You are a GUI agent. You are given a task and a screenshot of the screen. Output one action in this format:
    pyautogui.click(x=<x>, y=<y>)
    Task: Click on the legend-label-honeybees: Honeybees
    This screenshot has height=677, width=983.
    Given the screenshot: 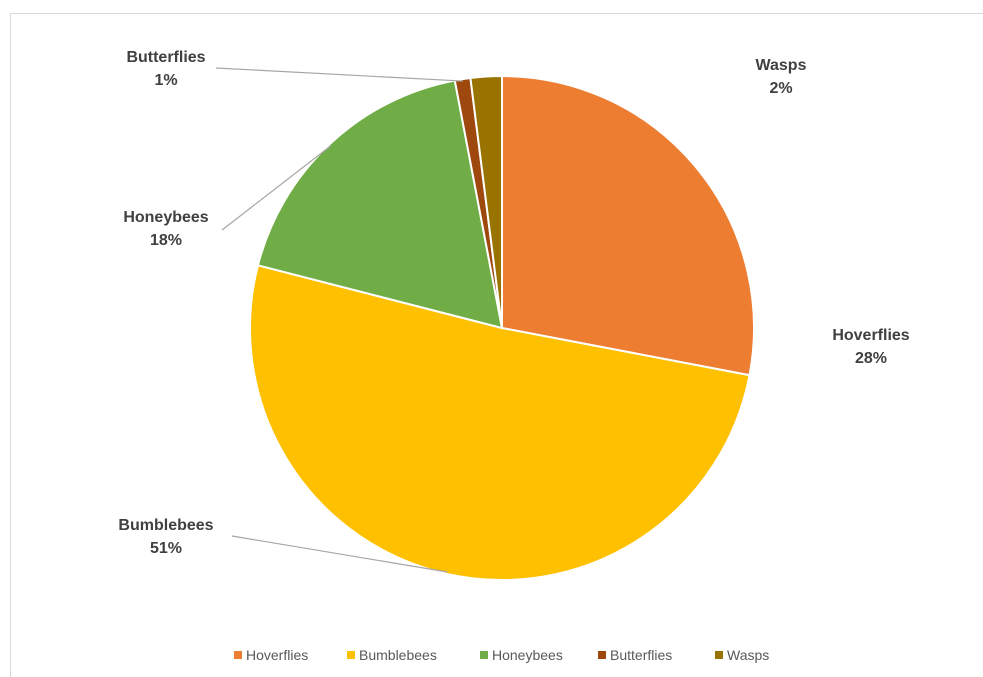 What is the action you would take?
    pyautogui.click(x=527, y=655)
    